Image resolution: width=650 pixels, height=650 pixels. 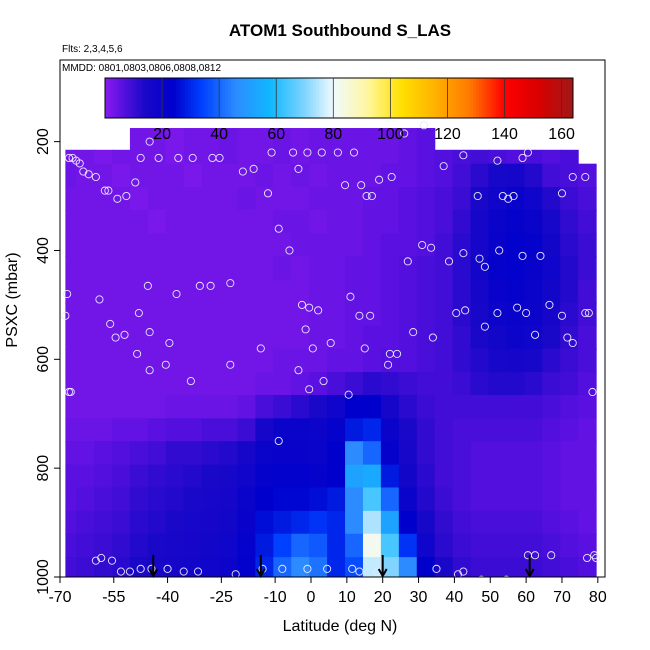 What do you see at coordinates (43, 359) in the screenshot?
I see `y-tick-label: 600` at bounding box center [43, 359].